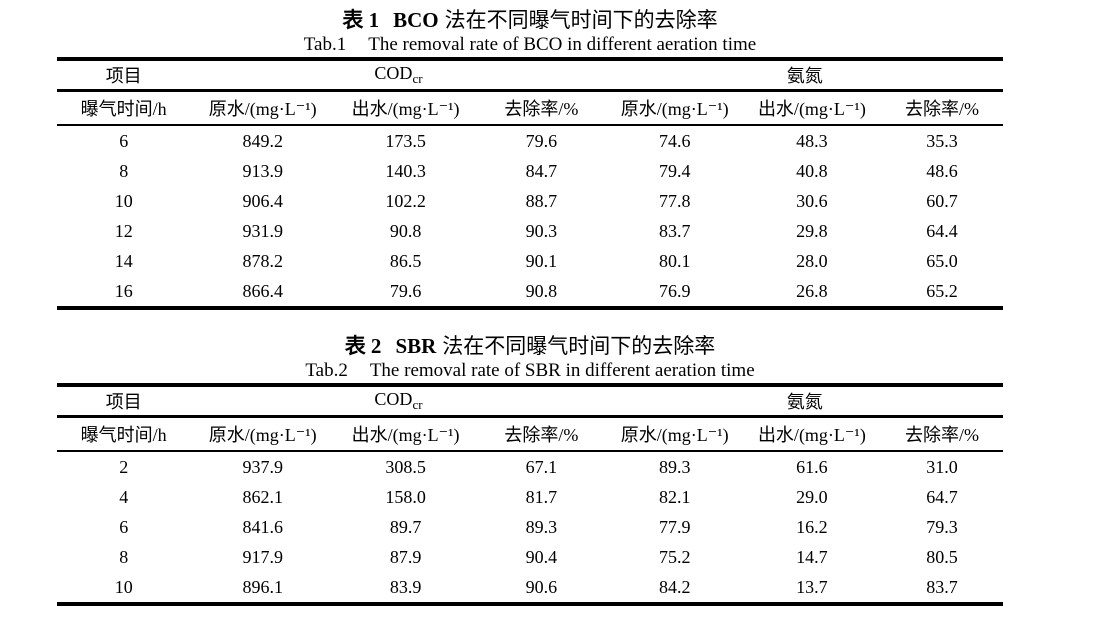  I want to click on column-header-cod-removal: 去除率/%, so click(541, 108).